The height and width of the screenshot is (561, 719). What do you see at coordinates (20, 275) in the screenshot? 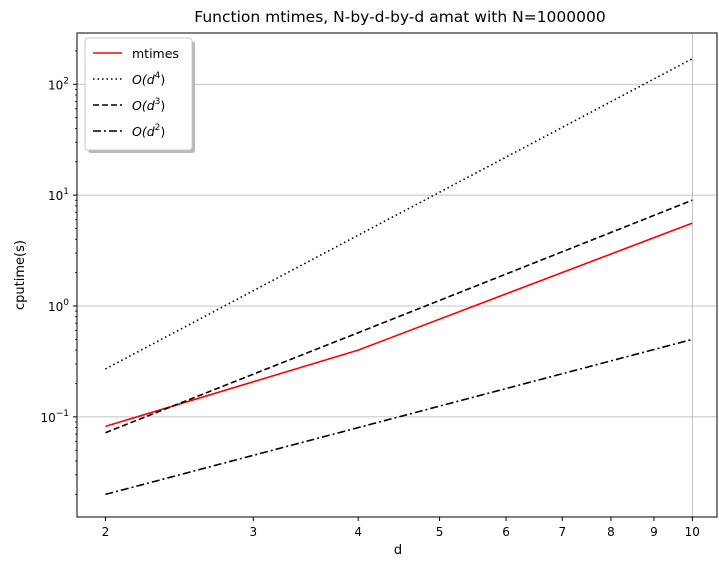
I see `y-axis-label: cputime(s)` at bounding box center [20, 275].